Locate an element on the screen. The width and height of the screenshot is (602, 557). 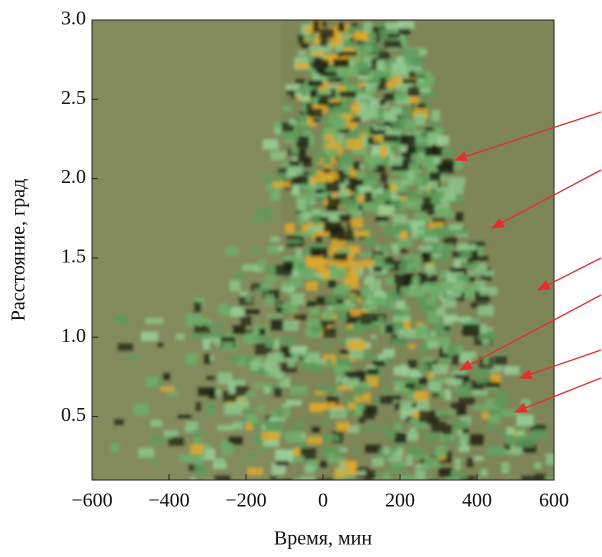
arrow is located at coordinates (527, 136).